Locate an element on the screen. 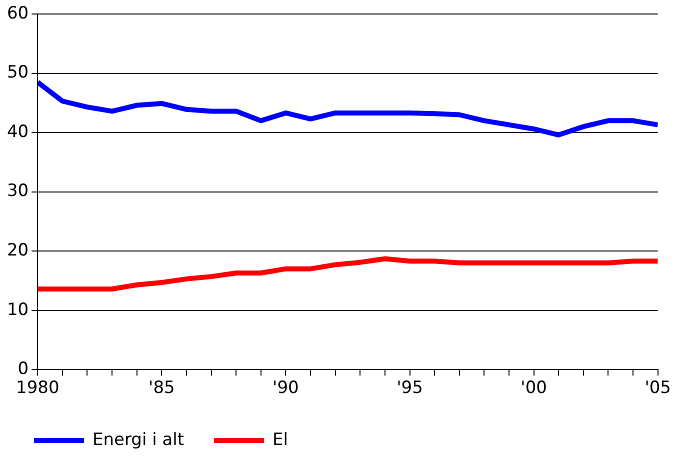 Image resolution: width=674 pixels, height=459 pixels. y-tick-label: 60 is located at coordinates (17, 13).